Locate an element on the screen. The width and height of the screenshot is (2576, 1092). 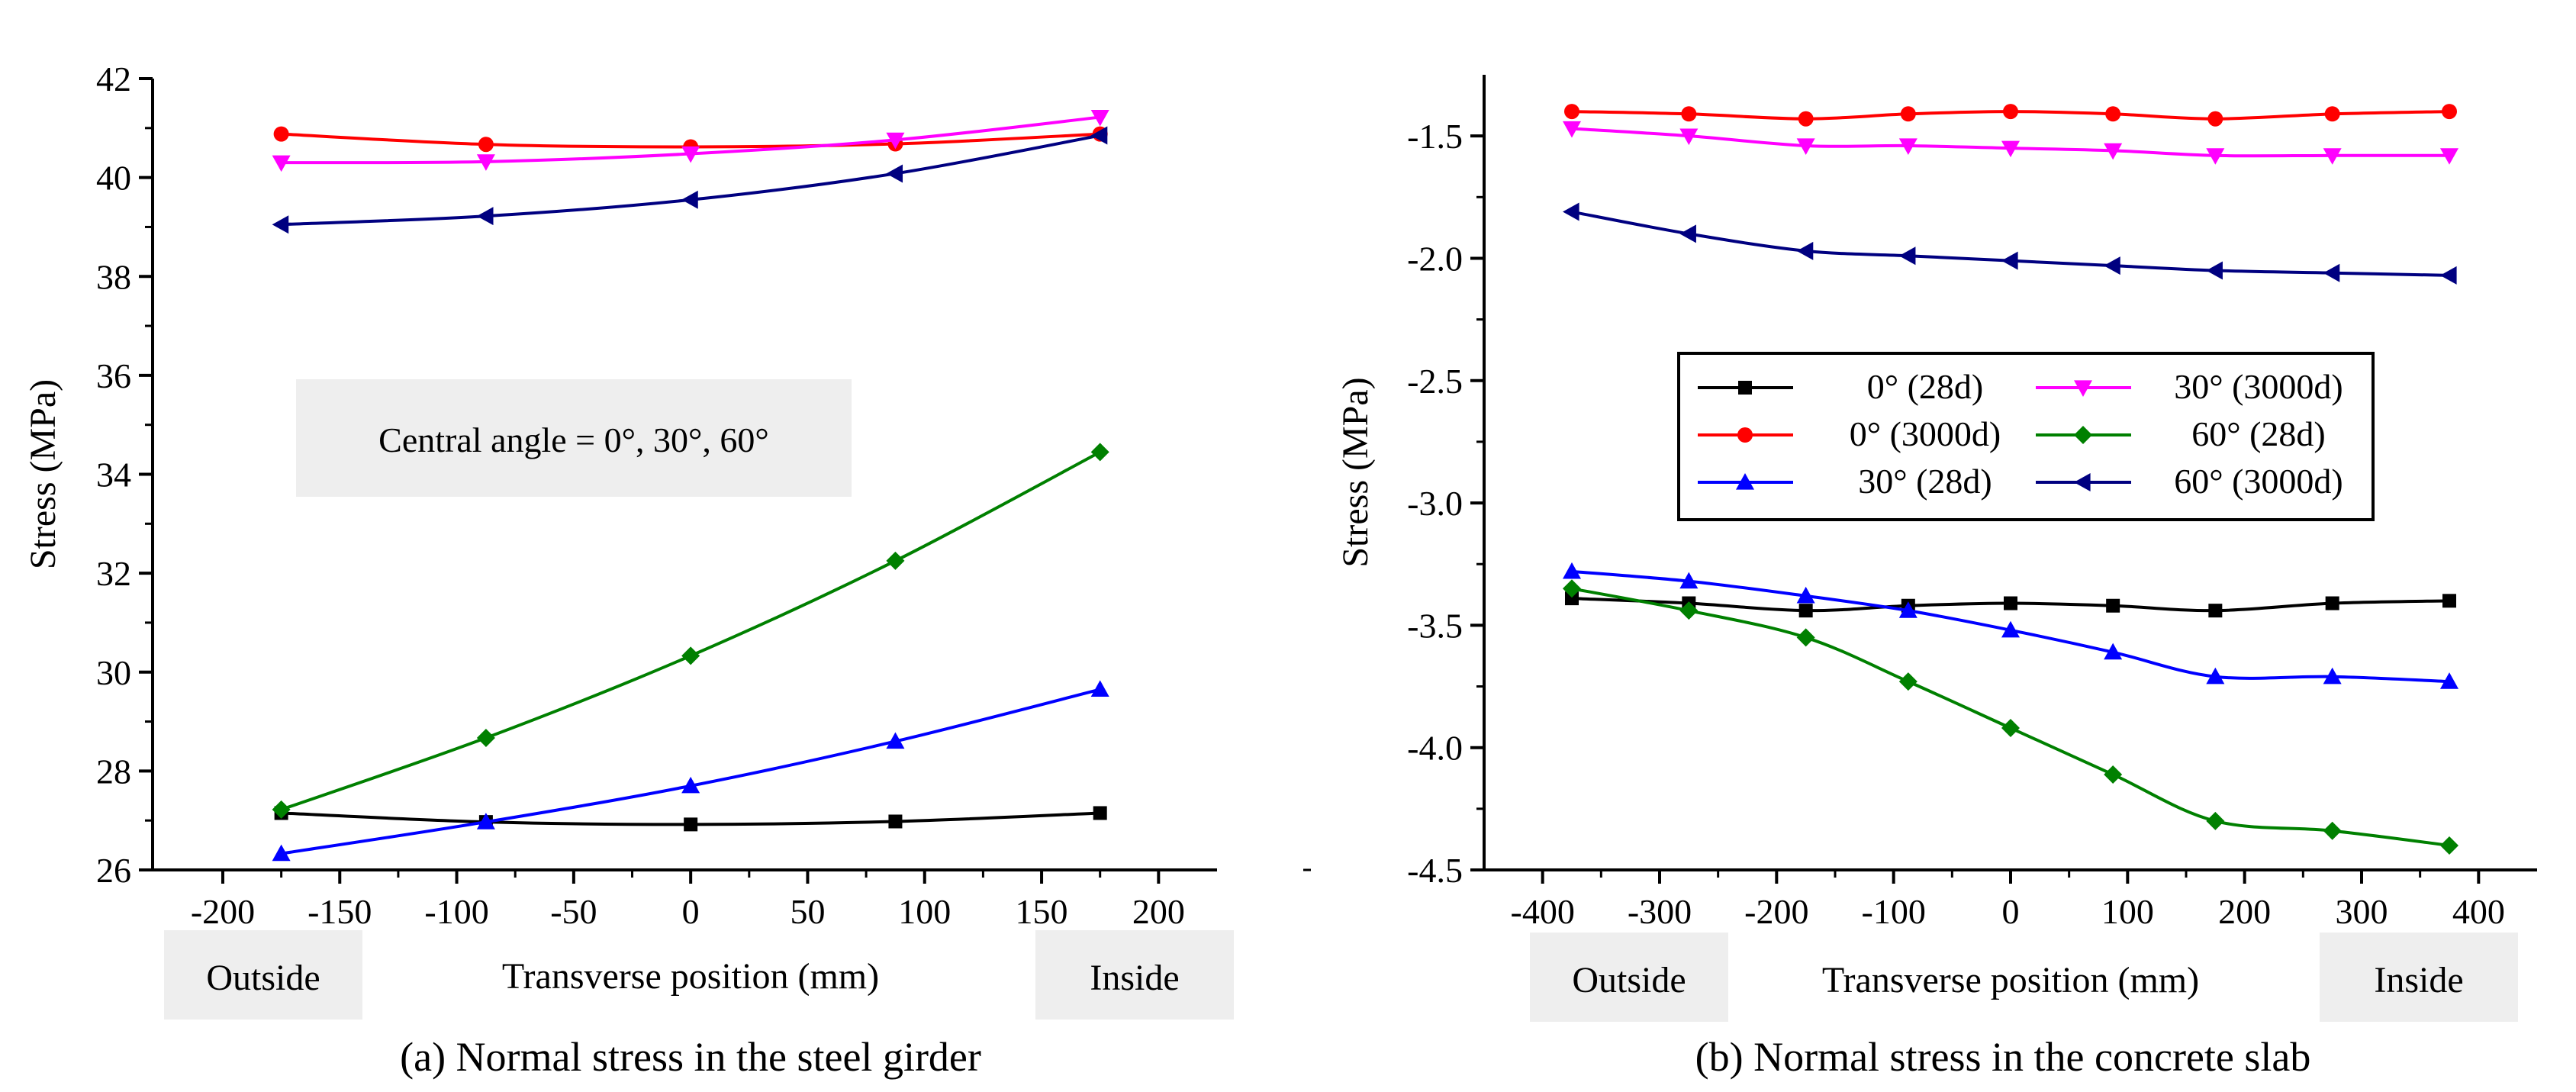
y-tick-label: -3.5 is located at coordinates (1435, 625).